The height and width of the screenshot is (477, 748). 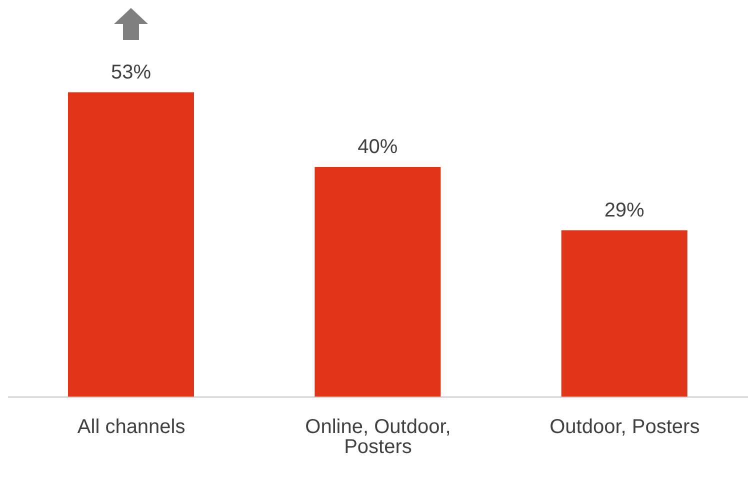 I want to click on data-label: 40%, so click(x=378, y=147).